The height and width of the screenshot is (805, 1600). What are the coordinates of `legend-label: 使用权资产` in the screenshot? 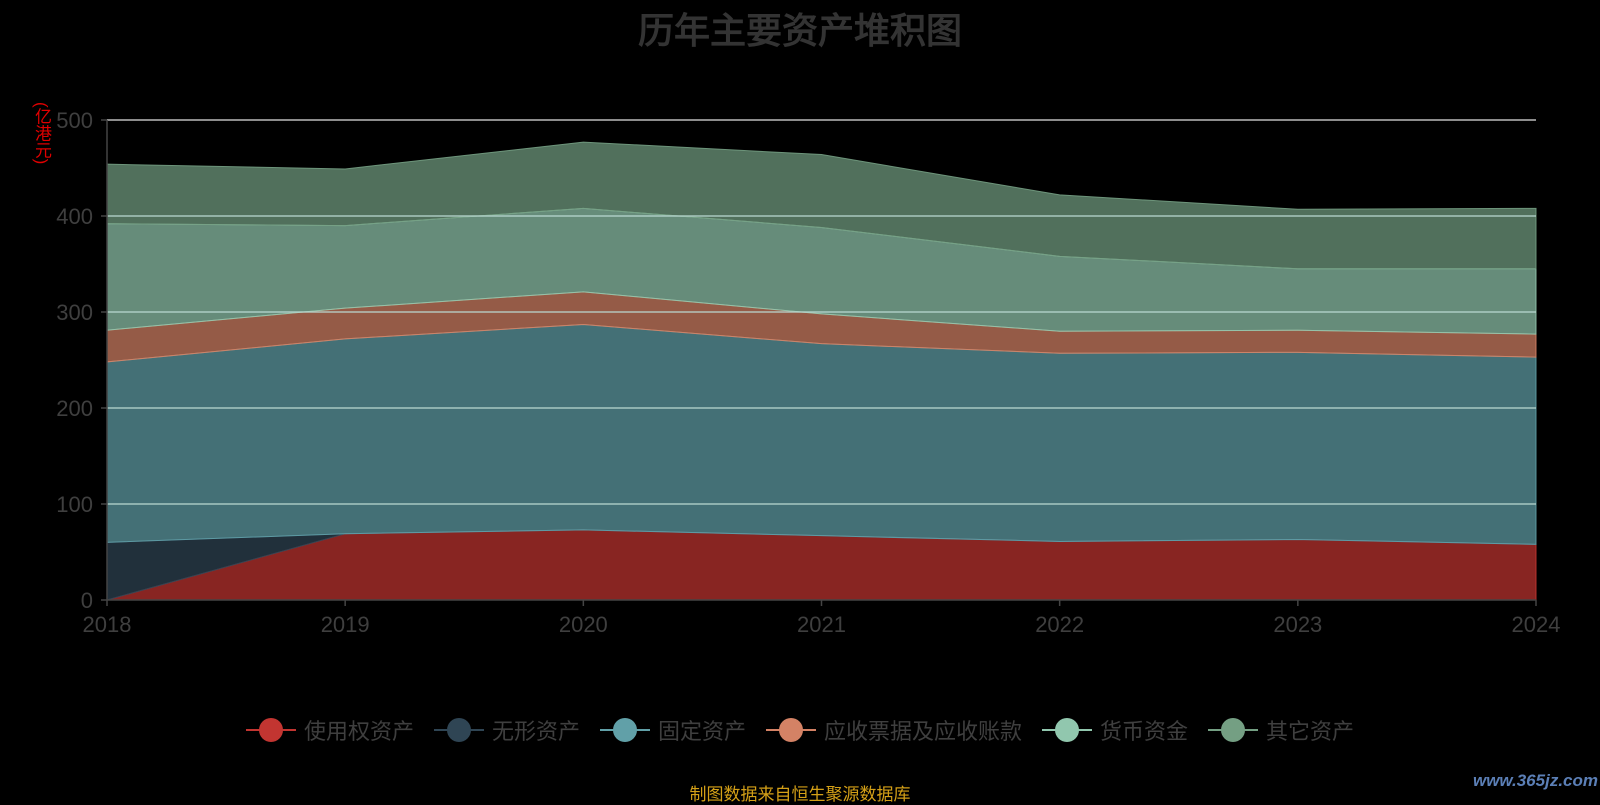 It's located at (358, 731).